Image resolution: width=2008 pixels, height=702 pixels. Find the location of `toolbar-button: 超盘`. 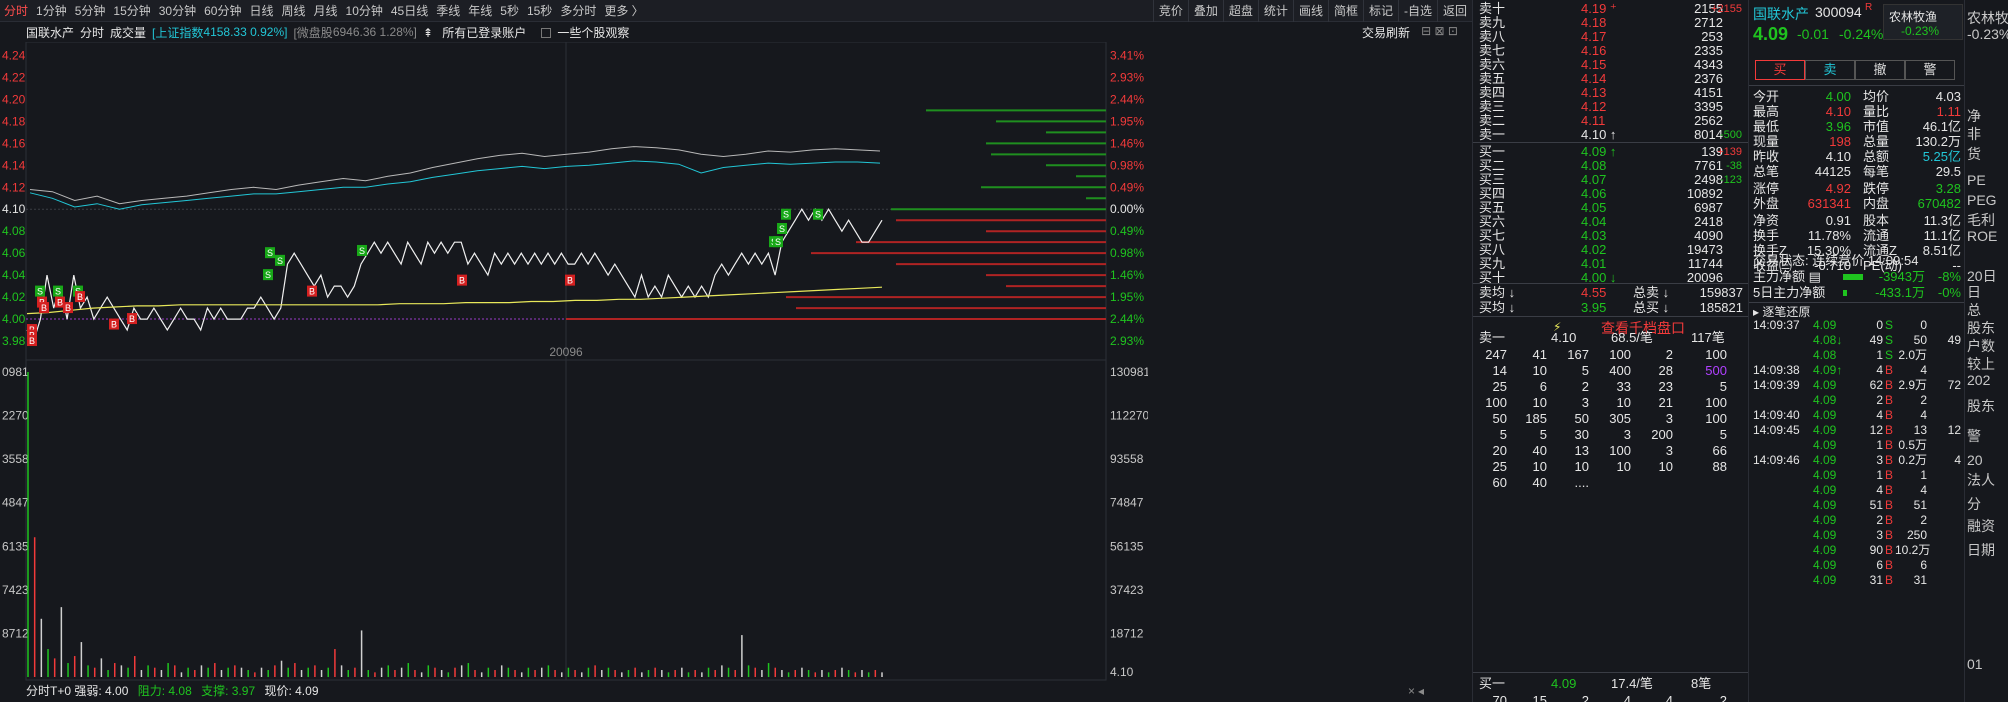

toolbar-button: 超盘 is located at coordinates (1240, 11).